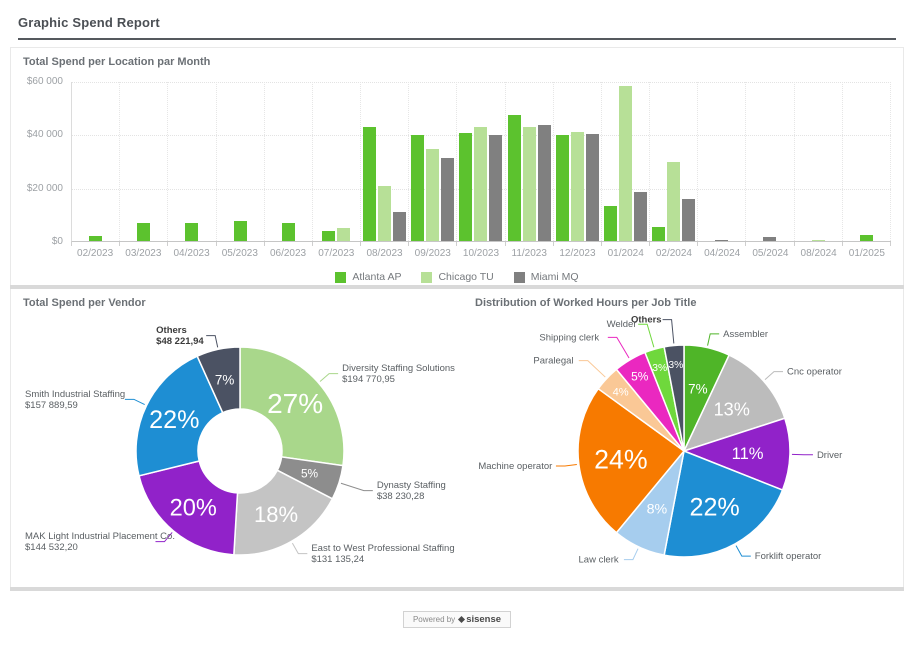  I want to click on legend-item-chicago-tu: Chicago TU, so click(457, 277).